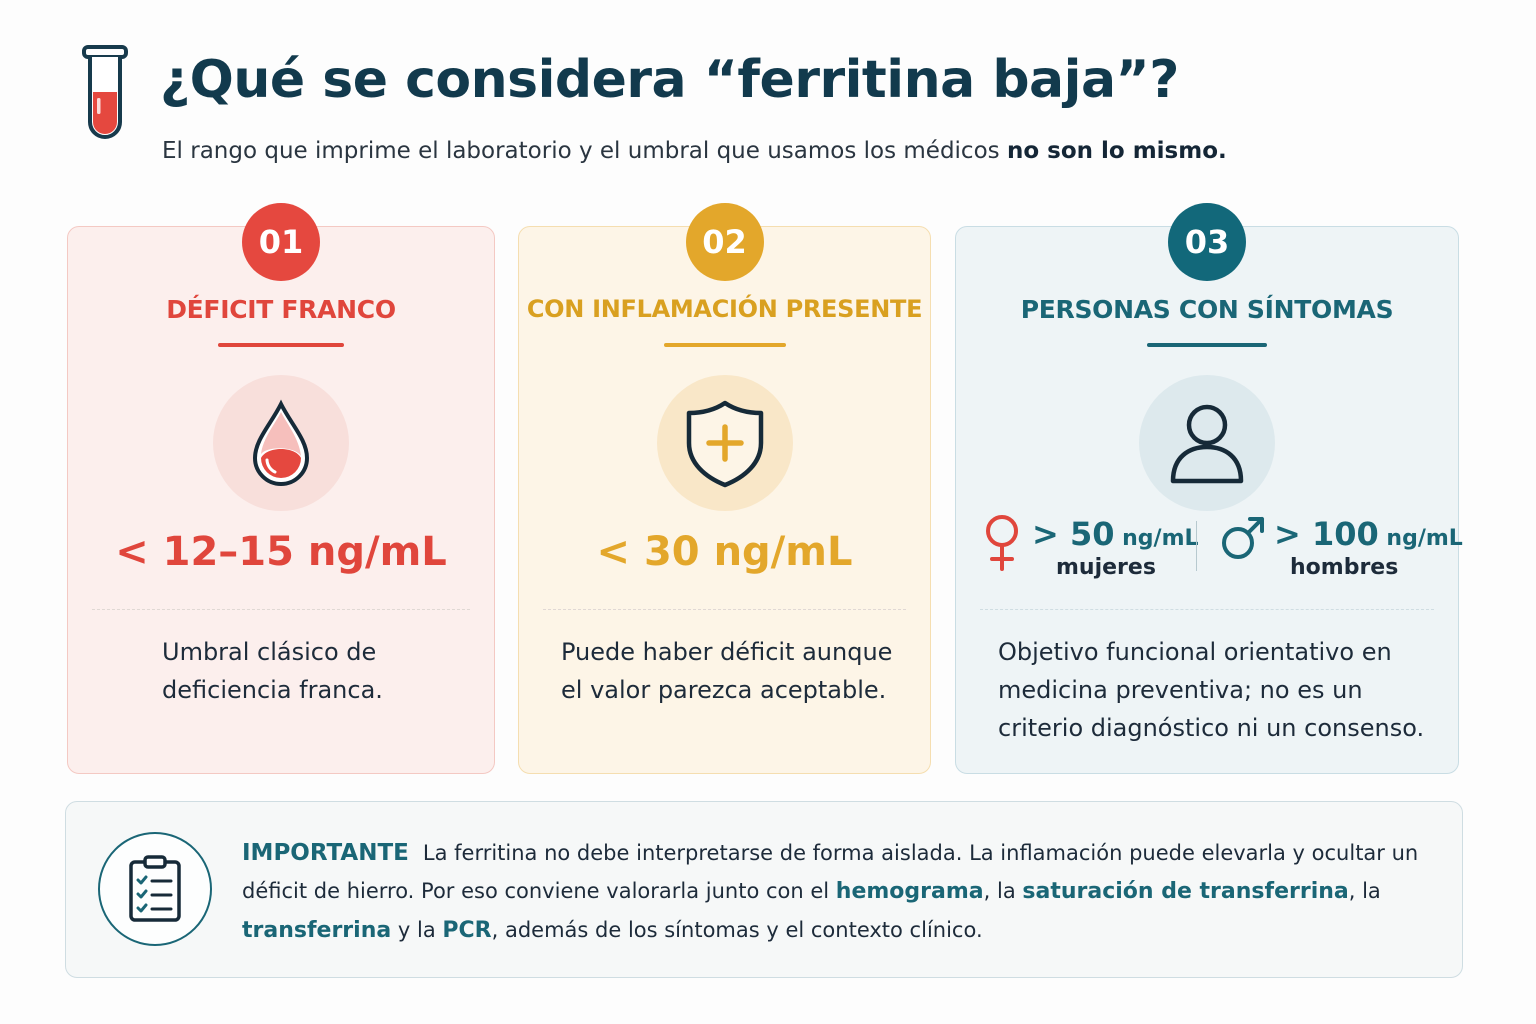 This screenshot has height=1024, width=1536. I want to click on women-label: mujeres, so click(1106, 567).